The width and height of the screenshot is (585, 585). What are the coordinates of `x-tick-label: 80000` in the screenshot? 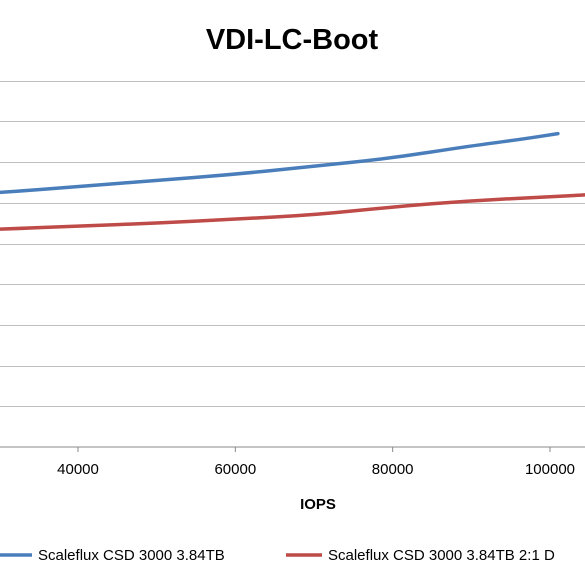 It's located at (393, 469).